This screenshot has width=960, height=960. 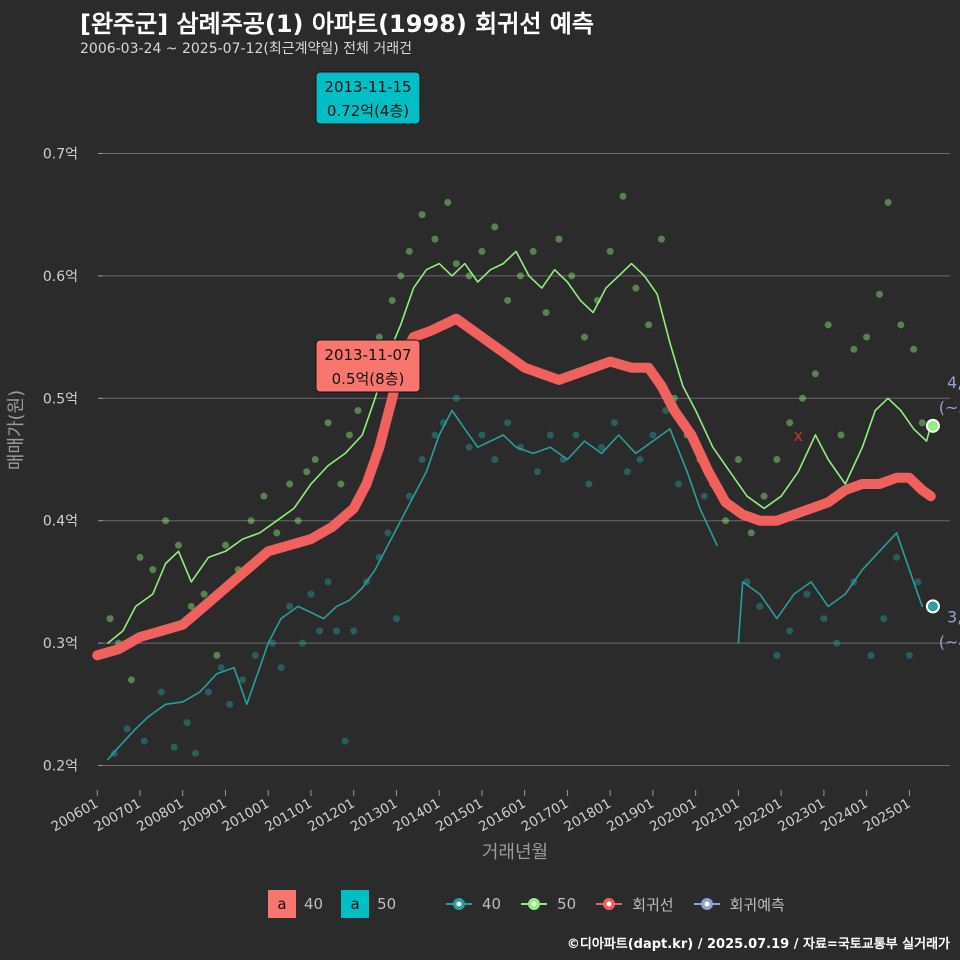 What do you see at coordinates (757, 904) in the screenshot?
I see `legend-label: 회귀예측` at bounding box center [757, 904].